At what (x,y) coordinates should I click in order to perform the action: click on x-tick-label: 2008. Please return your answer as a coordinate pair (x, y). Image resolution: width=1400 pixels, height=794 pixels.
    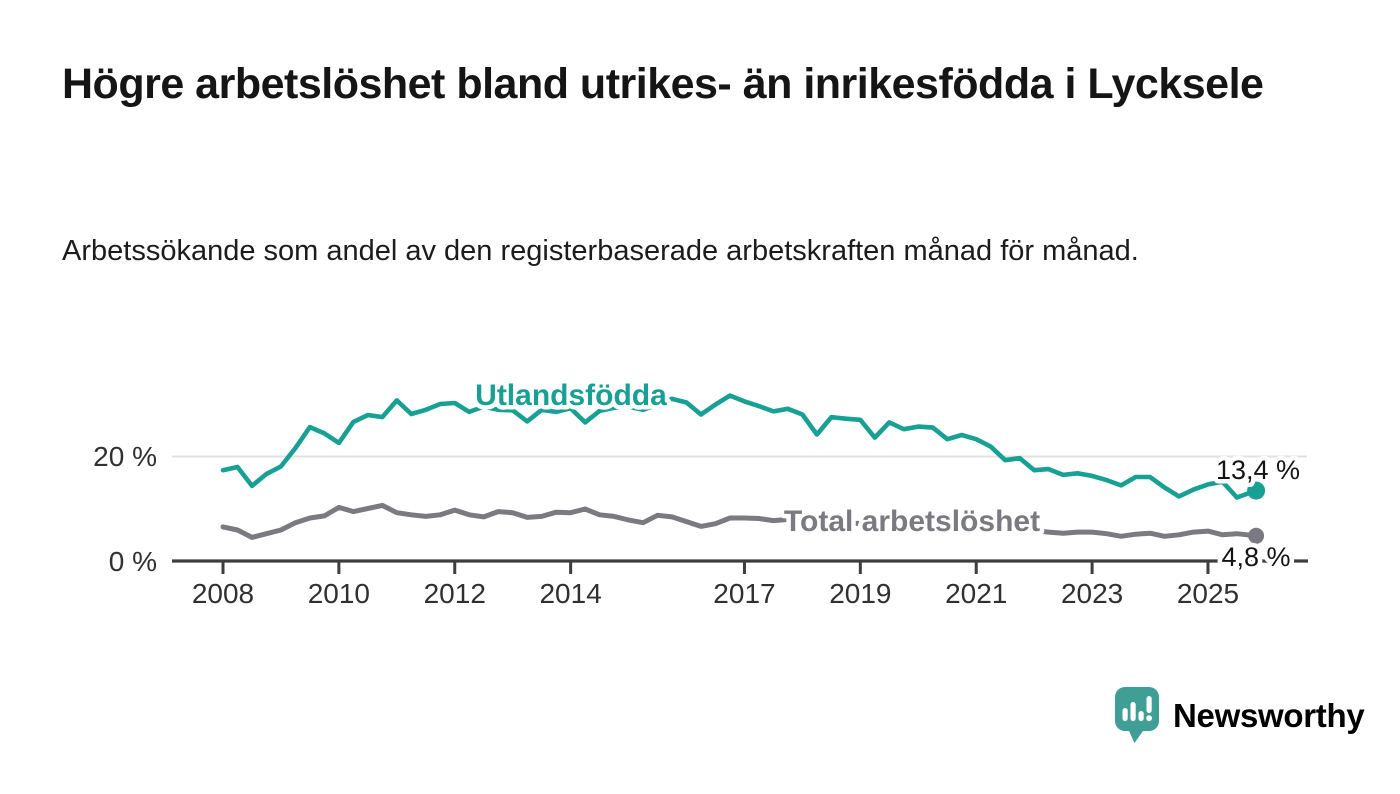
    Looking at the image, I should click on (223, 593).